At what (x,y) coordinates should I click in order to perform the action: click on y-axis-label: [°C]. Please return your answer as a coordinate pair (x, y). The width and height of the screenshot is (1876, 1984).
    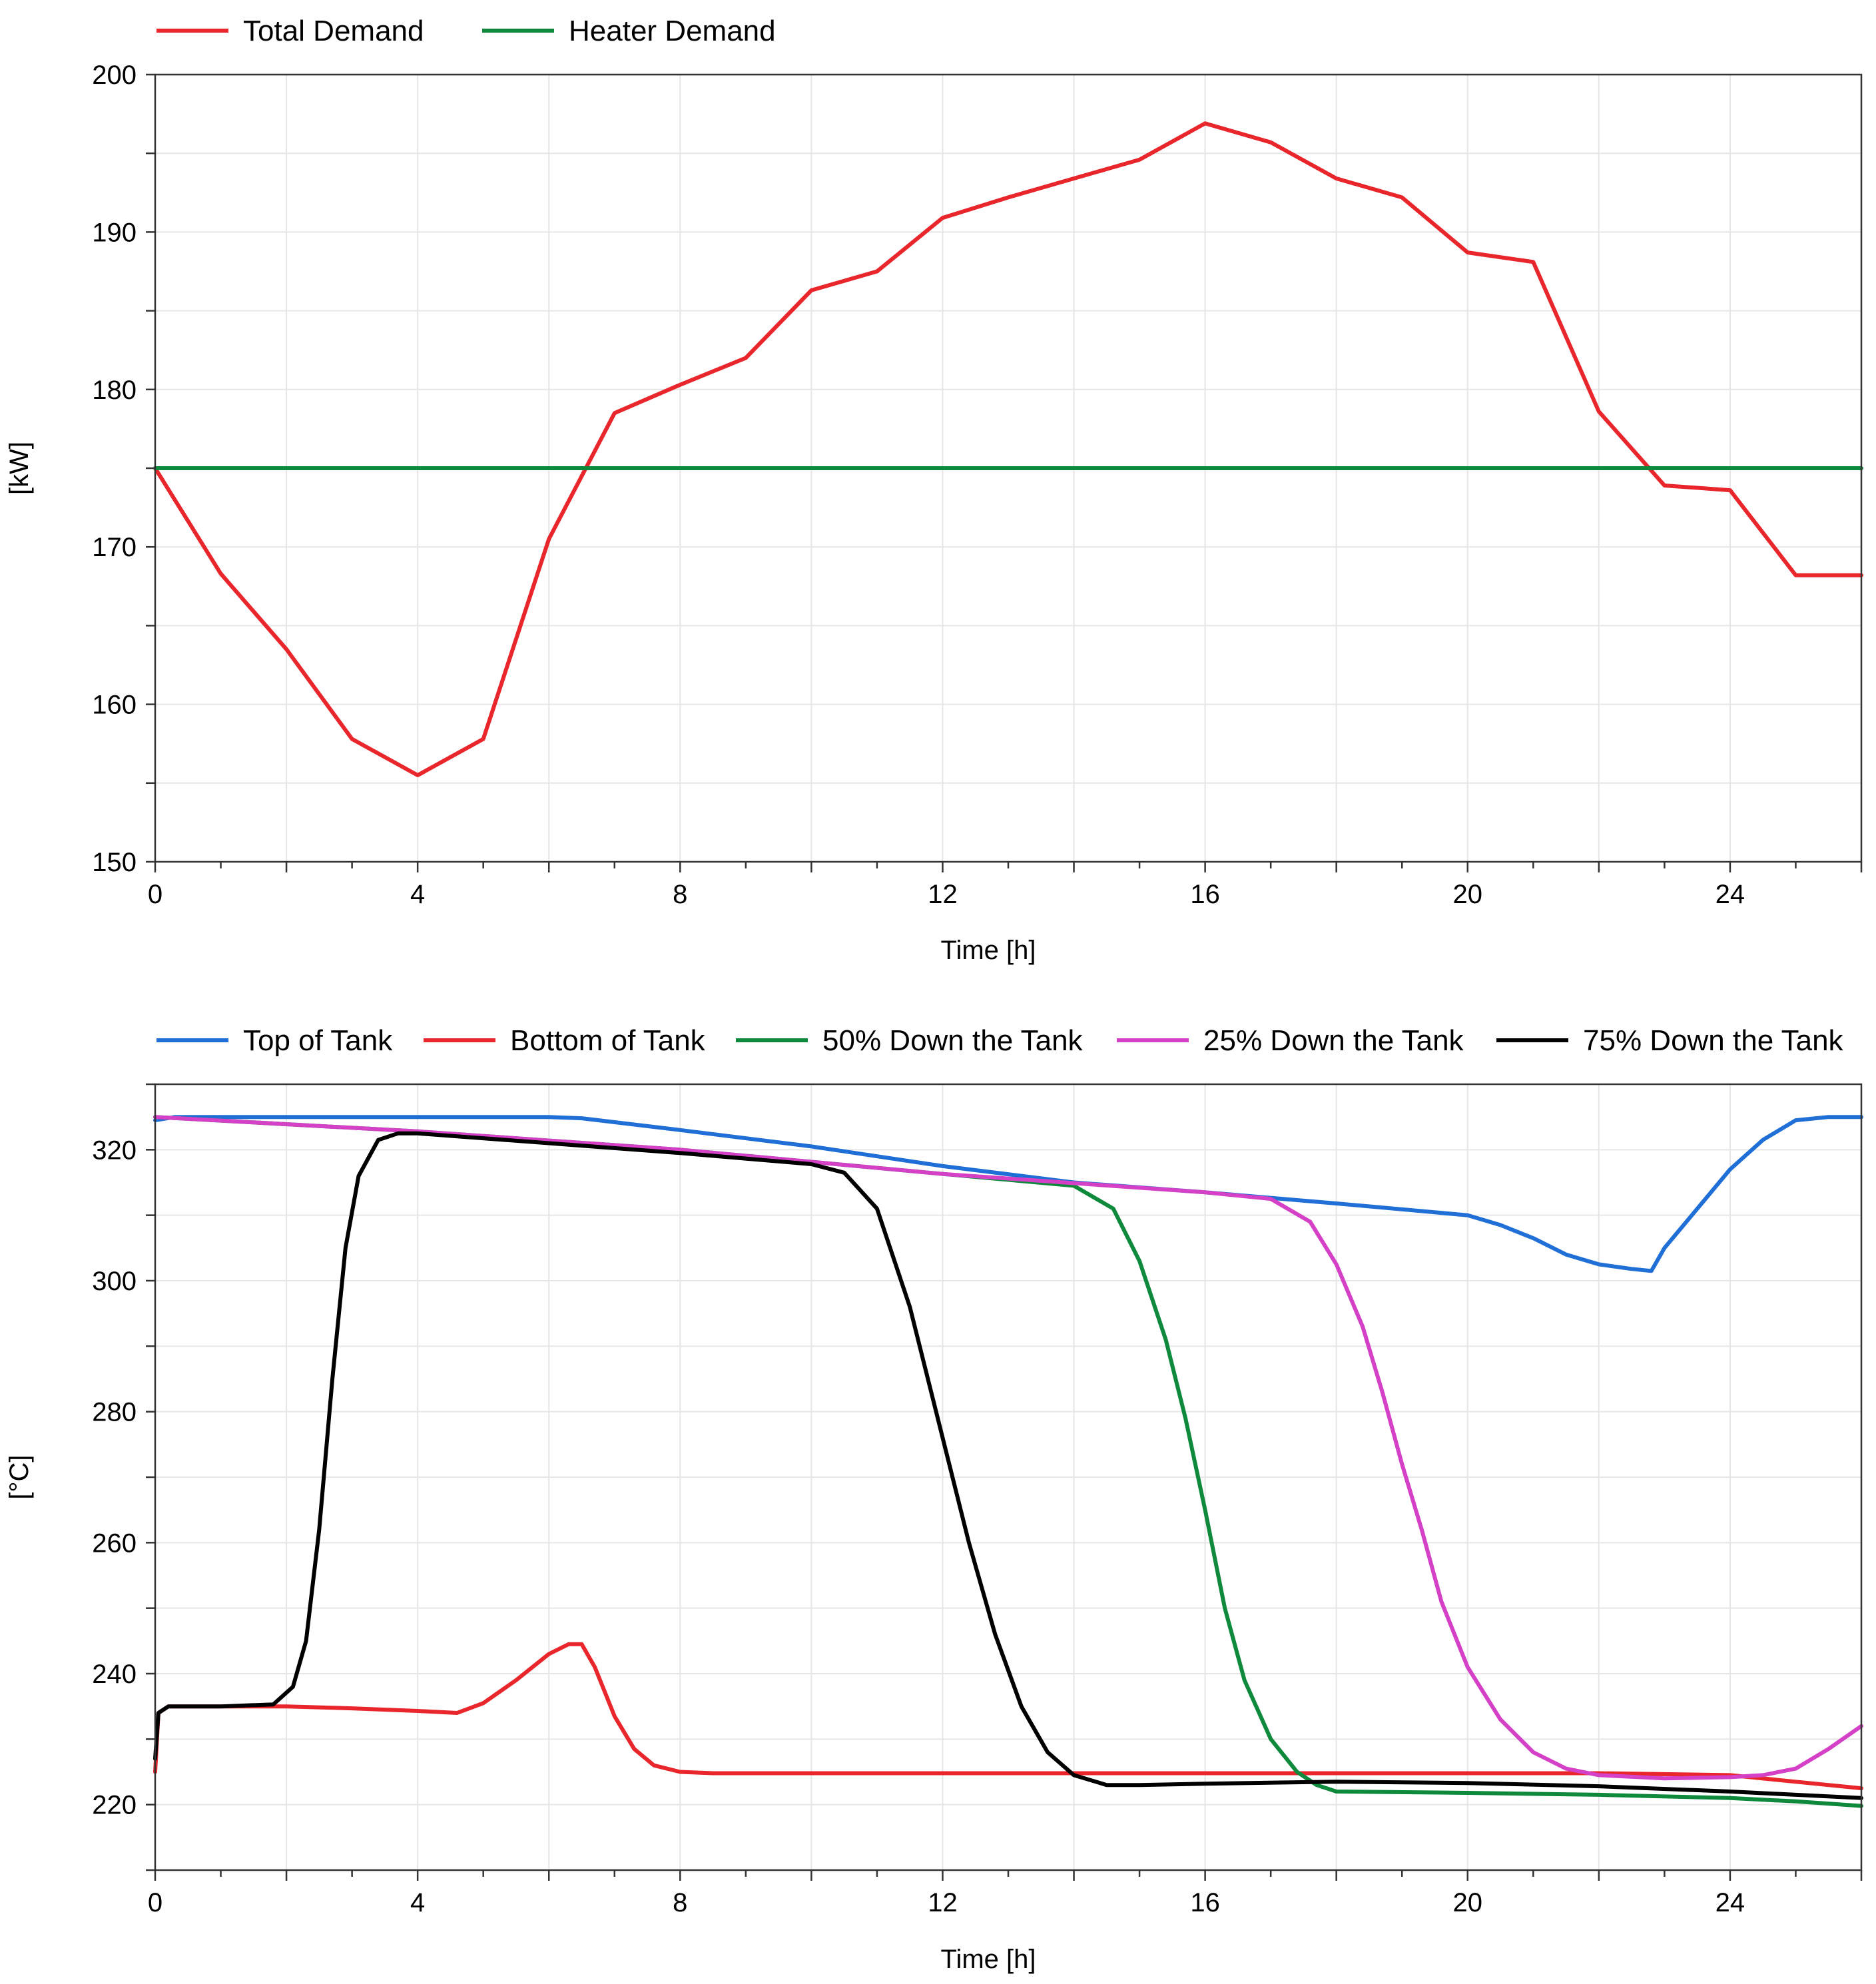
    Looking at the image, I should click on (19, 1477).